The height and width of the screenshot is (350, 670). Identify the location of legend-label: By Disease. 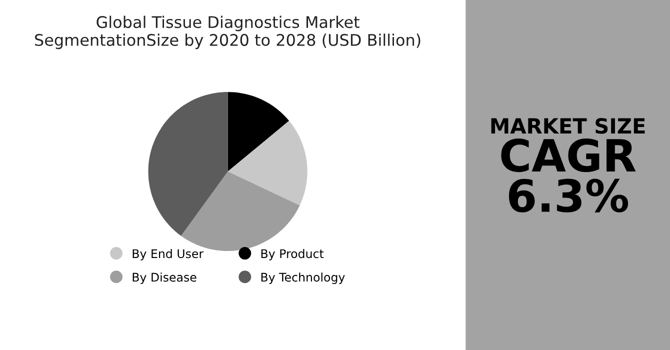
(164, 278).